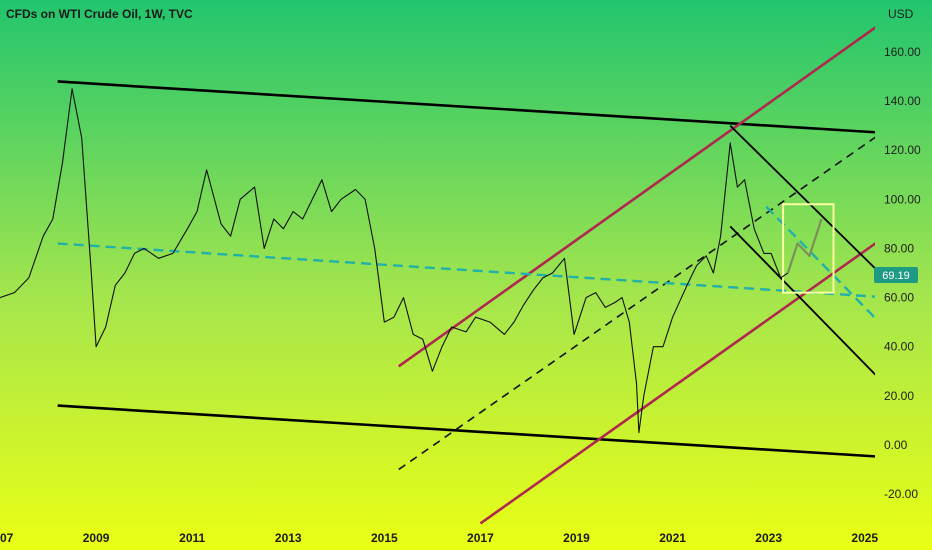 This screenshot has height=550, width=932. I want to click on x-tick-label: 2017, so click(480, 538).